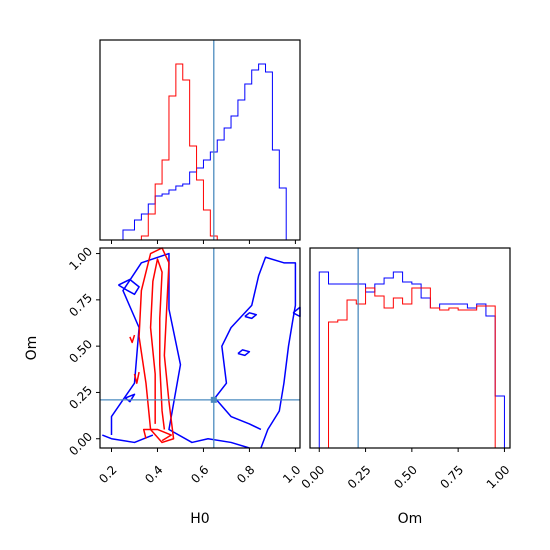 This screenshot has height=550, width=550. What do you see at coordinates (199, 474) in the screenshot?
I see `contour-x-tick-label-2: 0.6` at bounding box center [199, 474].